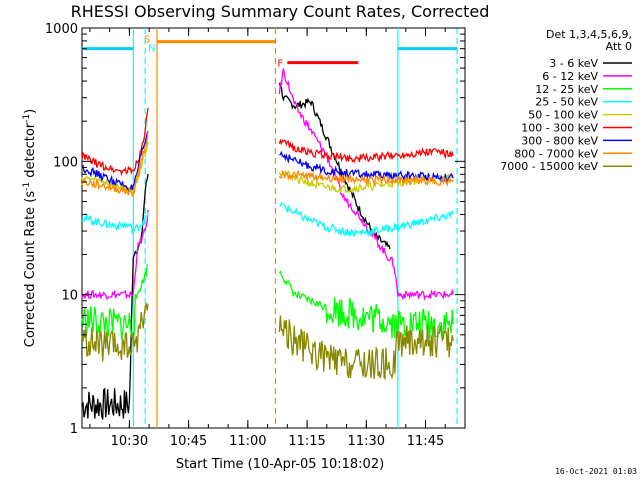 The image size is (640, 480). What do you see at coordinates (267, 302) in the screenshot?
I see `series-12-25-kev` at bounding box center [267, 302].